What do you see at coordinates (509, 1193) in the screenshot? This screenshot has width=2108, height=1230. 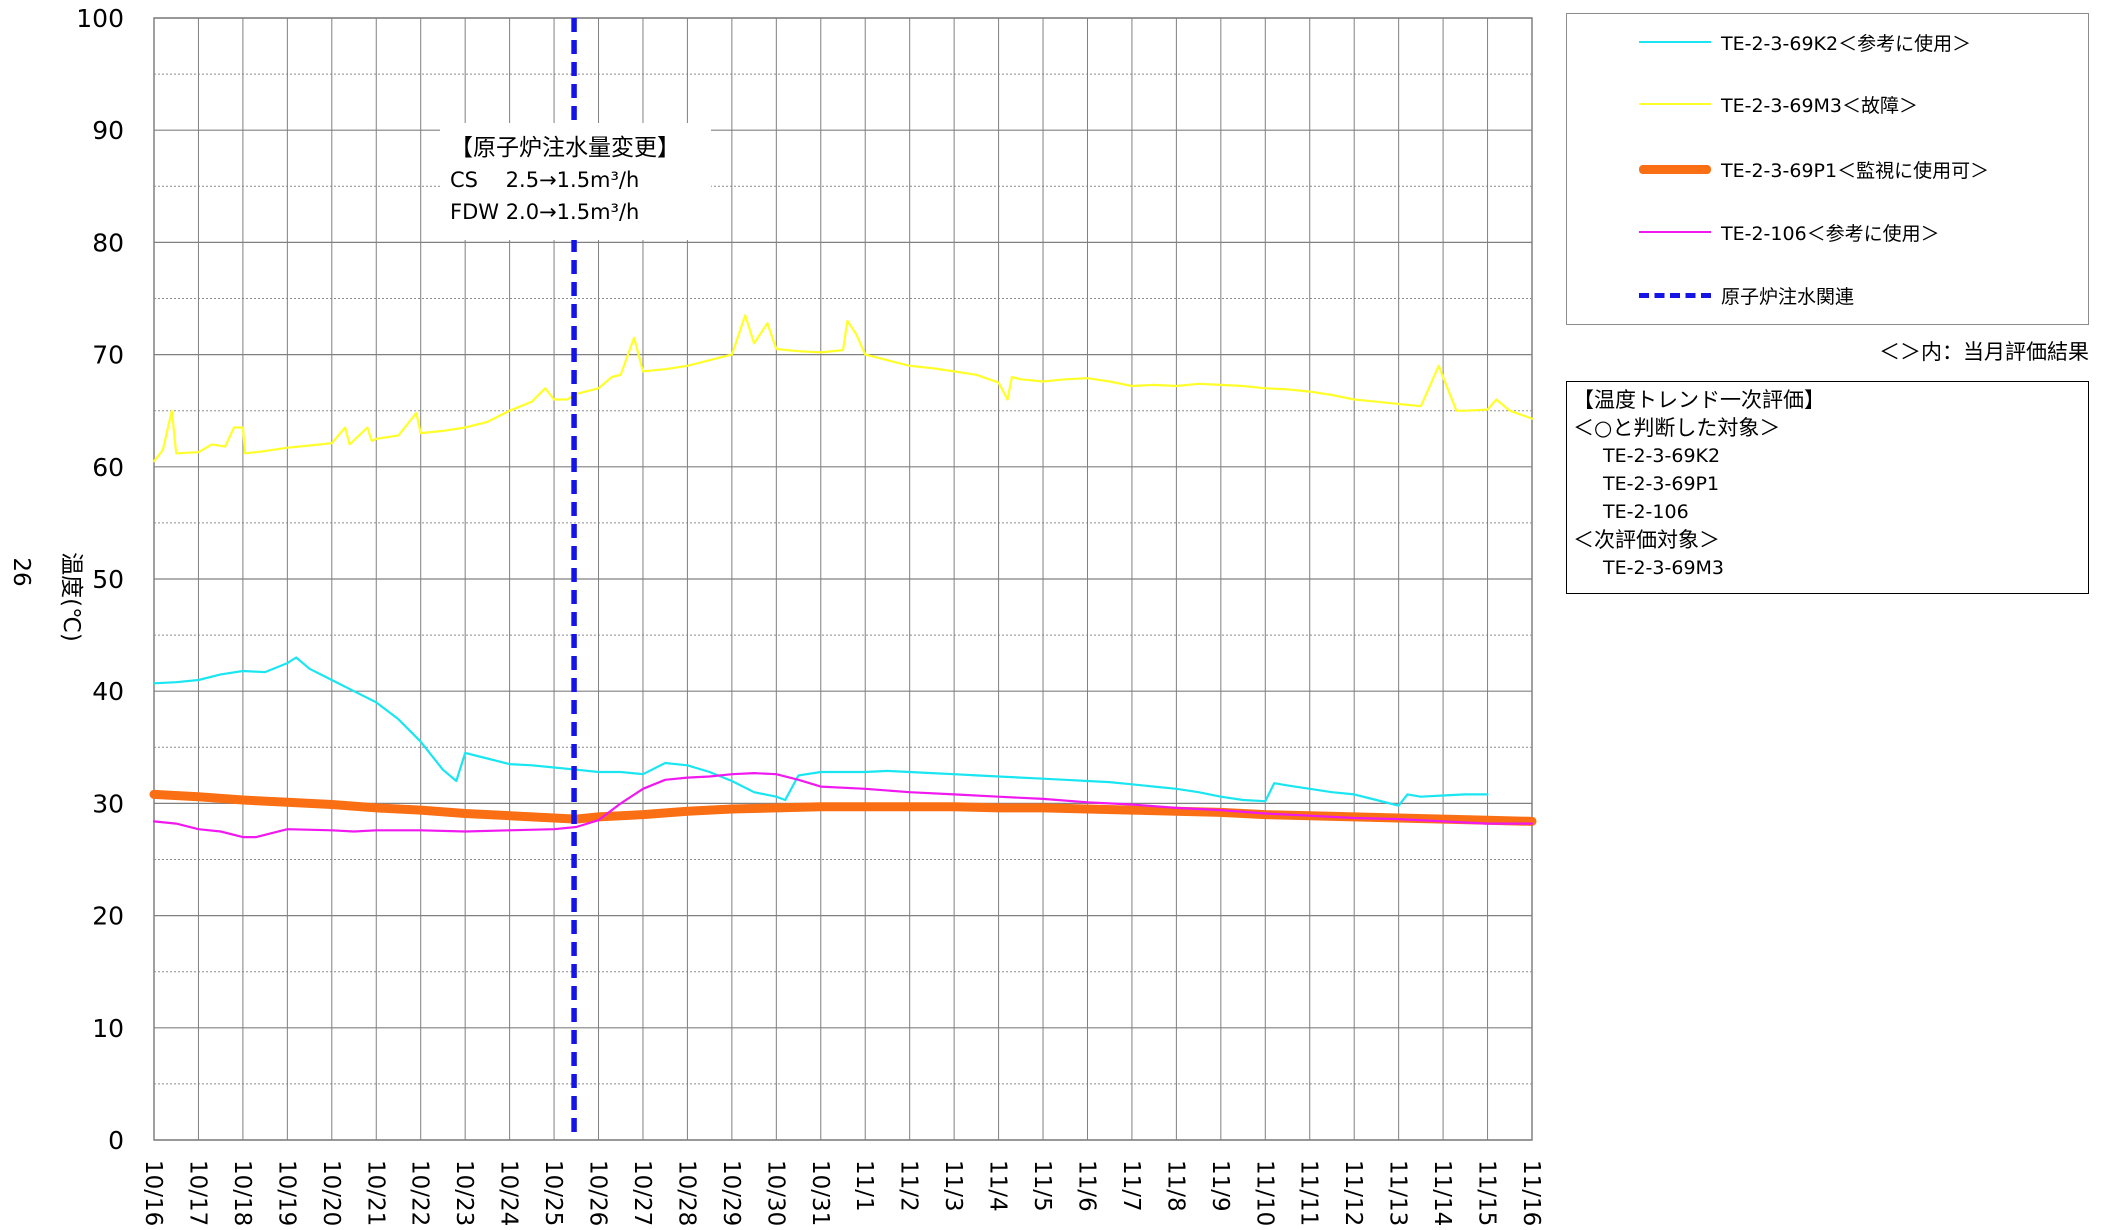 I see `x-tick-label: 10/24` at bounding box center [509, 1193].